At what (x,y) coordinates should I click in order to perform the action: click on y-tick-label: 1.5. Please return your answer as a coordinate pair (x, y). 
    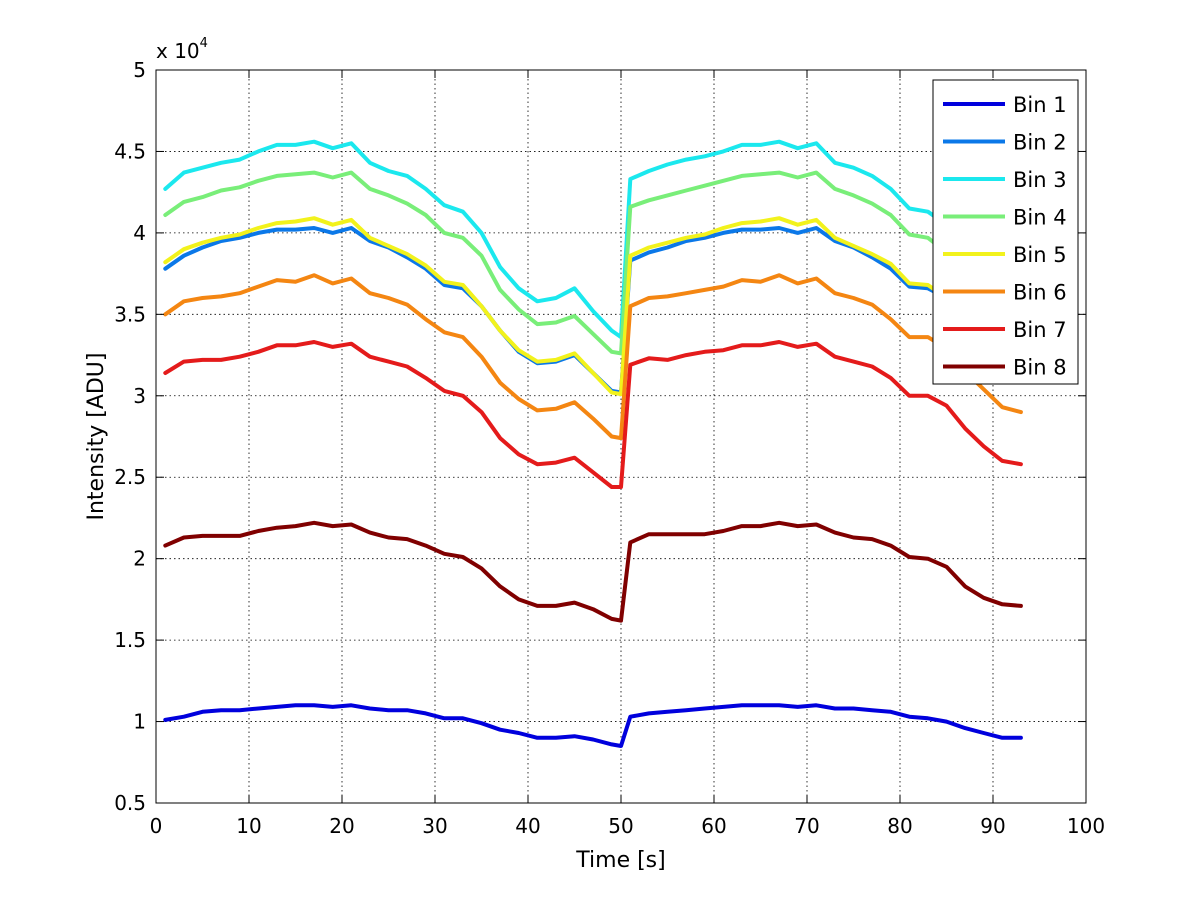
    Looking at the image, I should click on (130, 640).